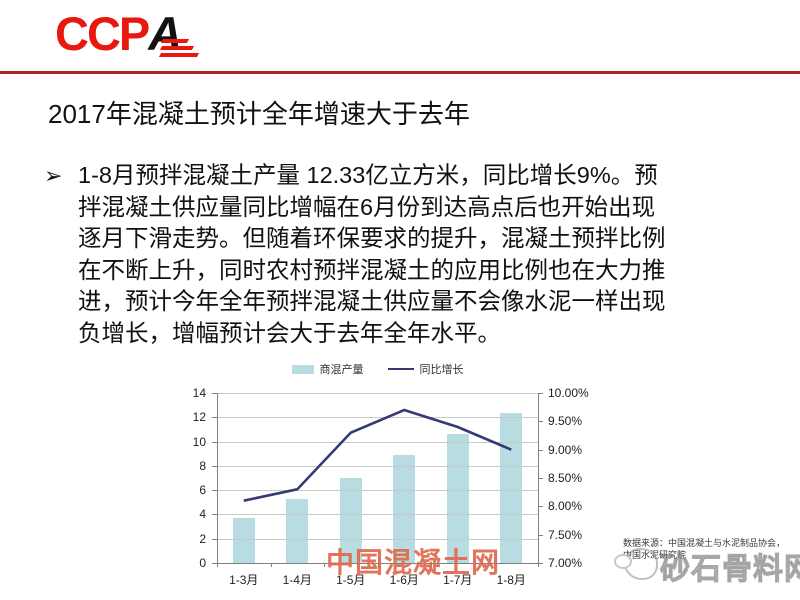 The image size is (800, 600). I want to click on x-axis-label: 1-6月, so click(404, 580).